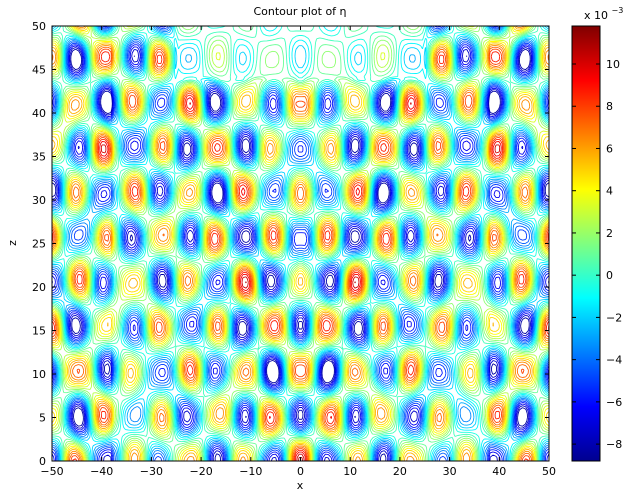 This screenshot has height=493, width=640. Describe the element at coordinates (151, 471) in the screenshot. I see `x-tick-label: −30` at that location.